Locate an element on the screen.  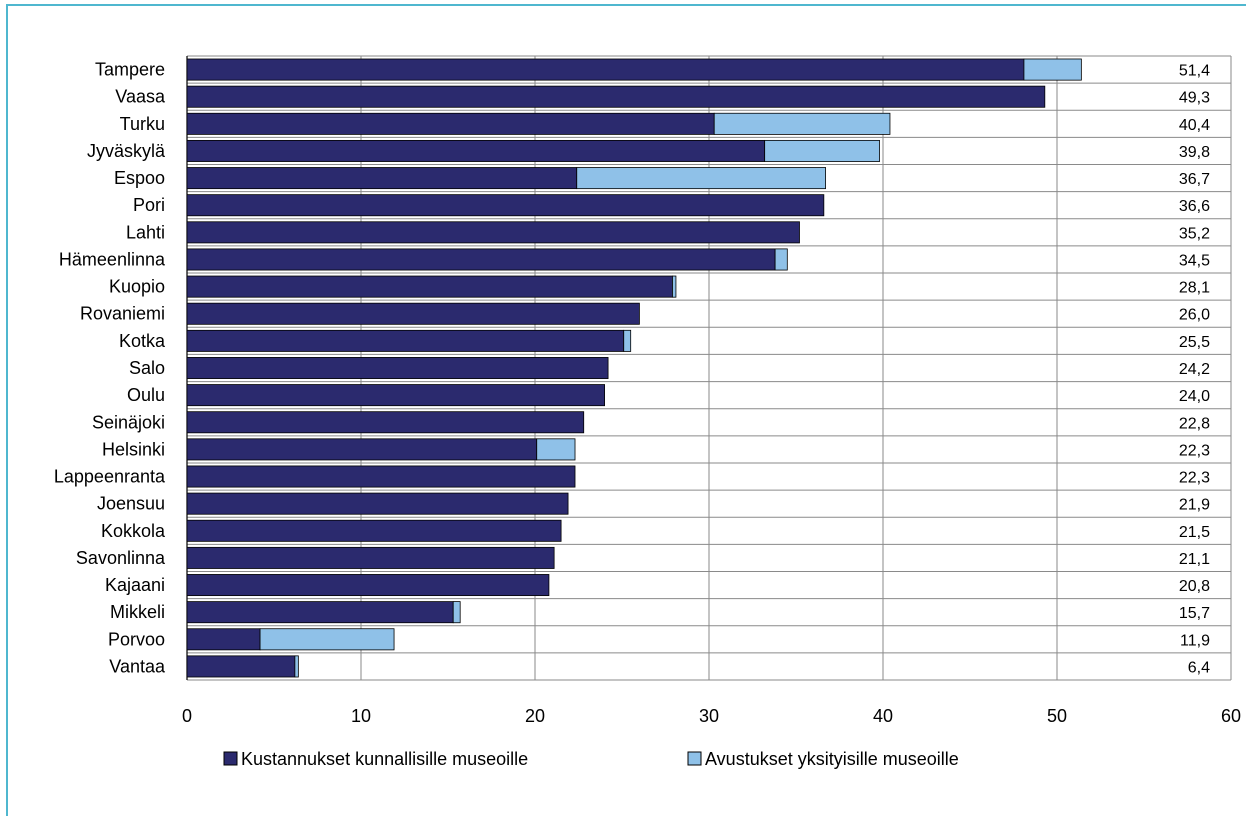
total-label-21: 11,9 is located at coordinates (1195, 640).